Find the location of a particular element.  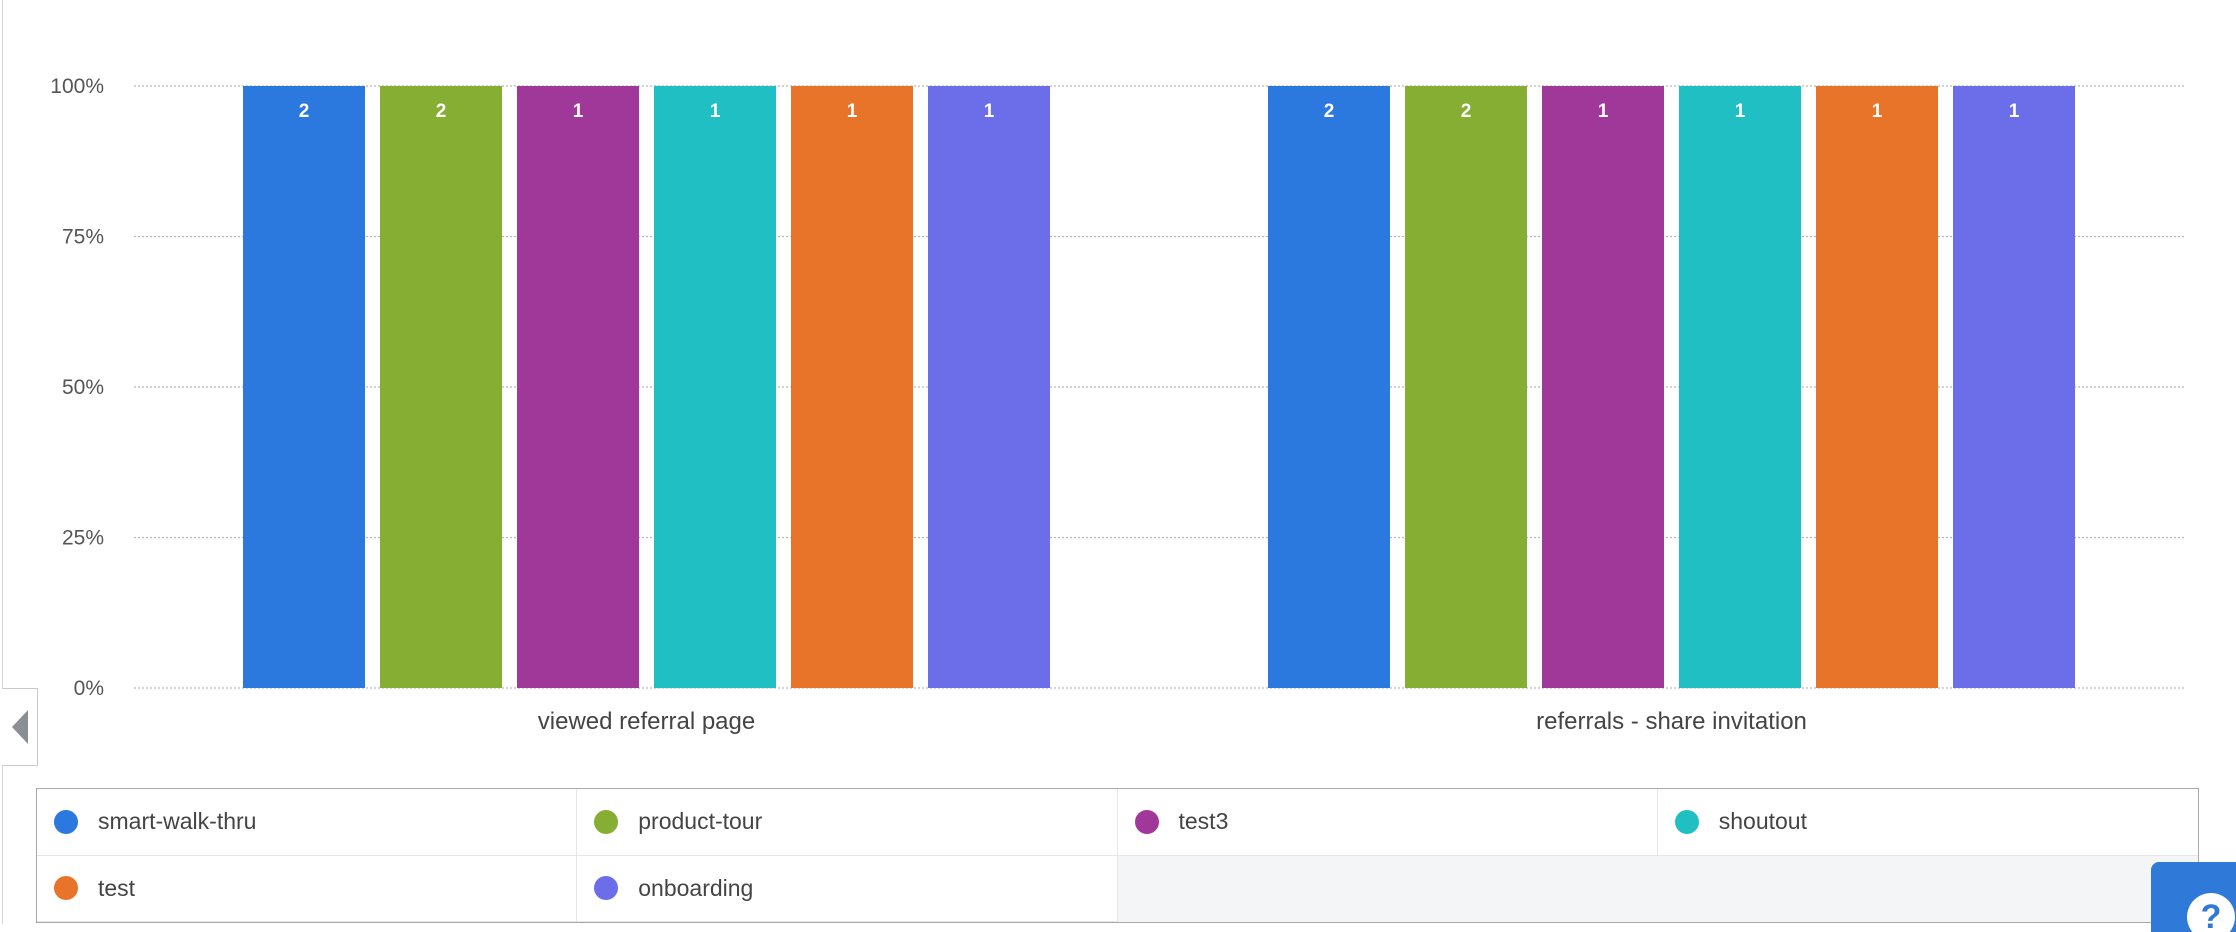

legend-item-shoutout: shoutout is located at coordinates (1927, 822).